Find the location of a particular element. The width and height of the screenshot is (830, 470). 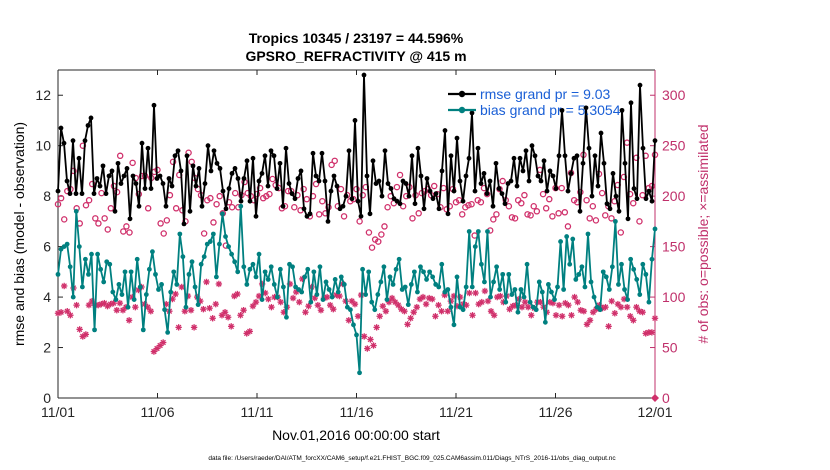

y-tick-label-right: 50 is located at coordinates (670, 348).